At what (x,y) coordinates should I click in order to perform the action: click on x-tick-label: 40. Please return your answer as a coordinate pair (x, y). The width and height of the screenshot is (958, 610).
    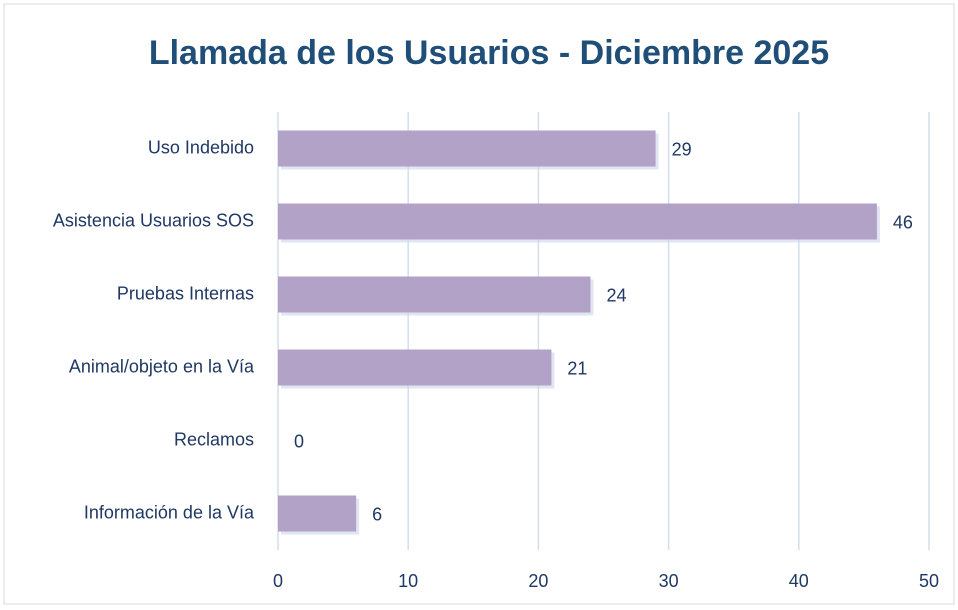
    Looking at the image, I should click on (799, 581).